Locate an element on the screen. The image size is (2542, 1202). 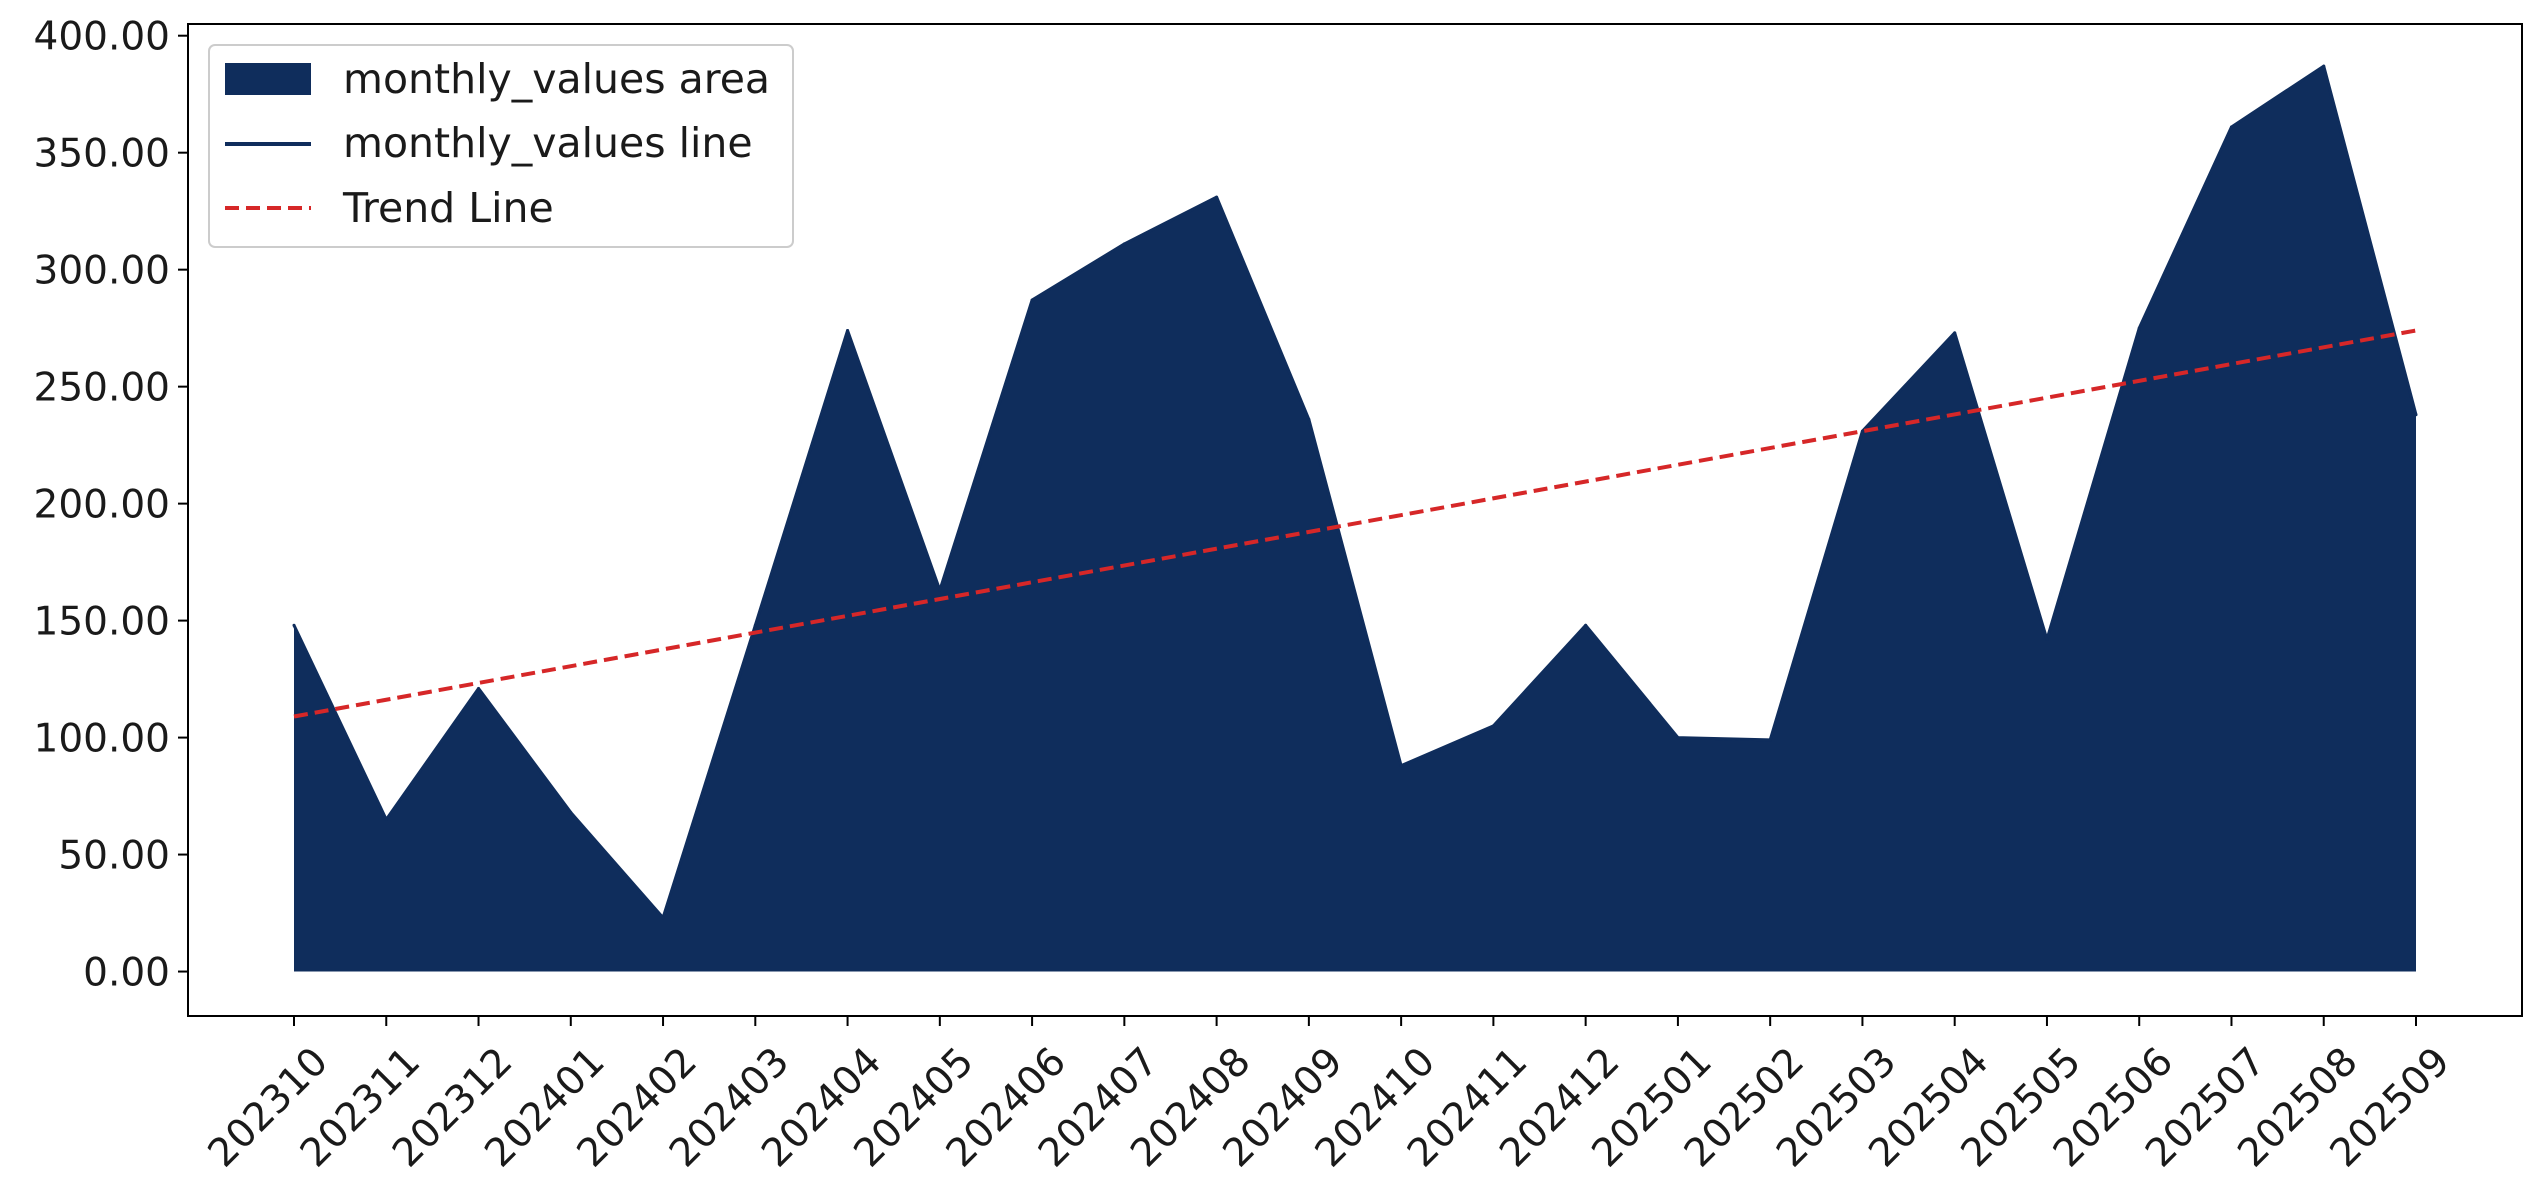
legend-label-area: monthly_values area is located at coordinates (556, 79).